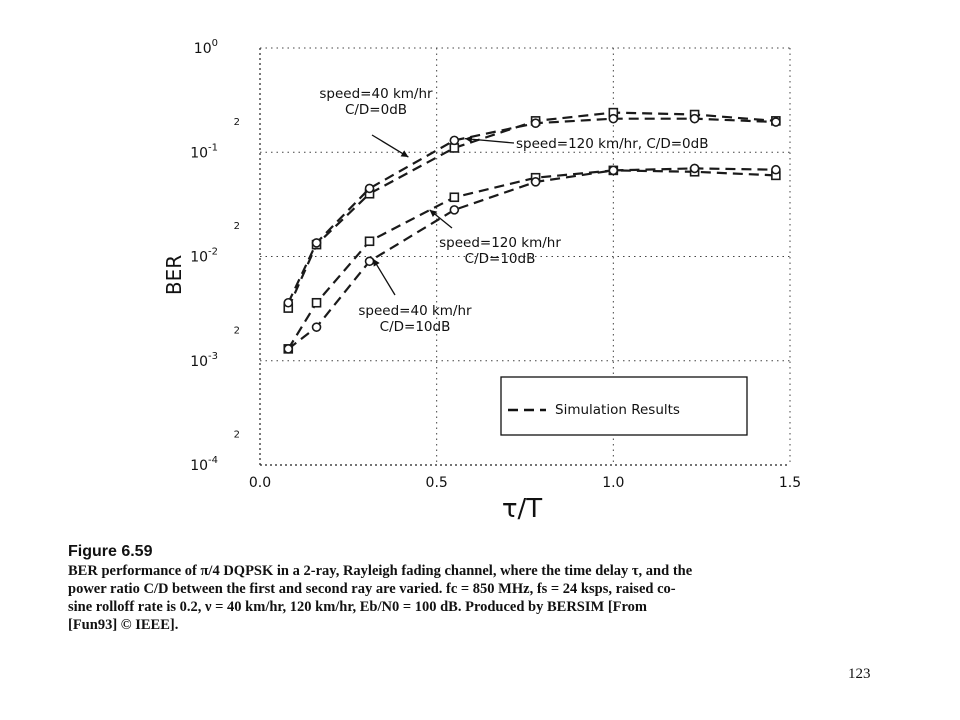 The width and height of the screenshot is (960, 720). What do you see at coordinates (500, 243) in the screenshot?
I see `annotation-text: speed=120 km/hr` at bounding box center [500, 243].